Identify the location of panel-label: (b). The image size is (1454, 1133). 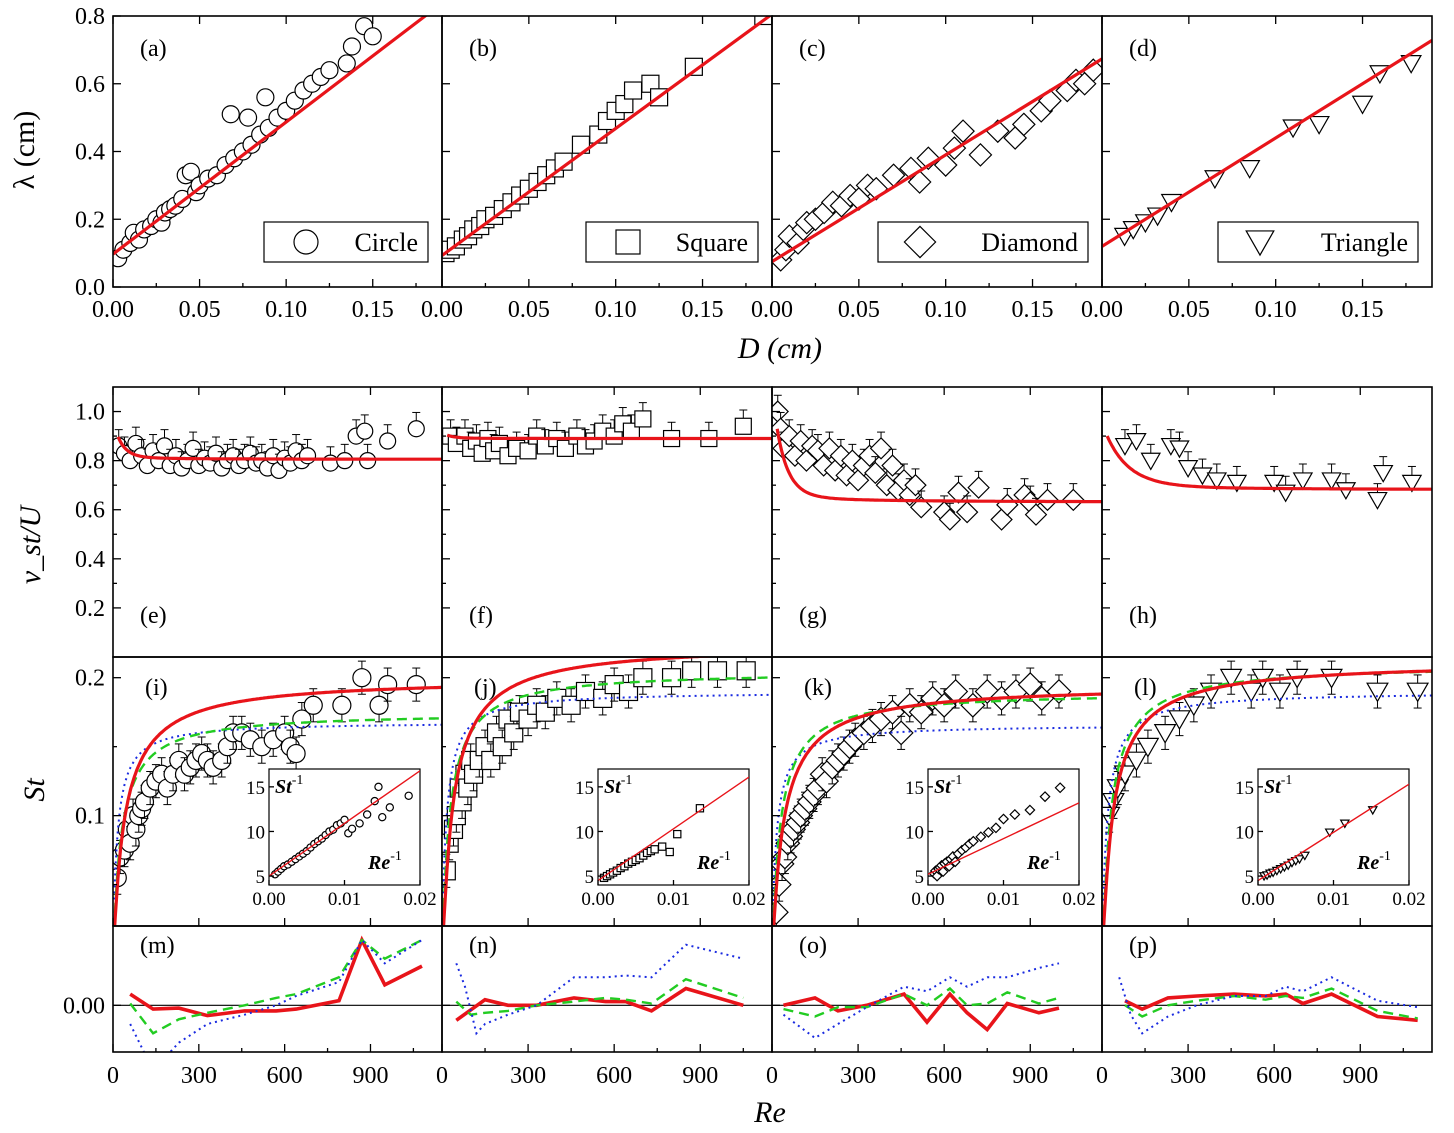
(483, 49).